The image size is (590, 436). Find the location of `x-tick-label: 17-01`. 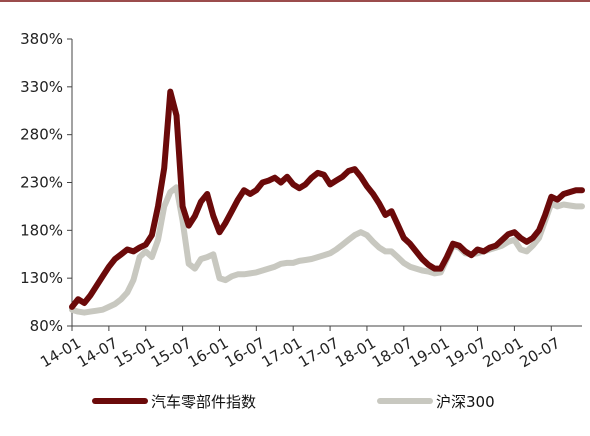

x-tick-label: 17-01 is located at coordinates (281, 352).